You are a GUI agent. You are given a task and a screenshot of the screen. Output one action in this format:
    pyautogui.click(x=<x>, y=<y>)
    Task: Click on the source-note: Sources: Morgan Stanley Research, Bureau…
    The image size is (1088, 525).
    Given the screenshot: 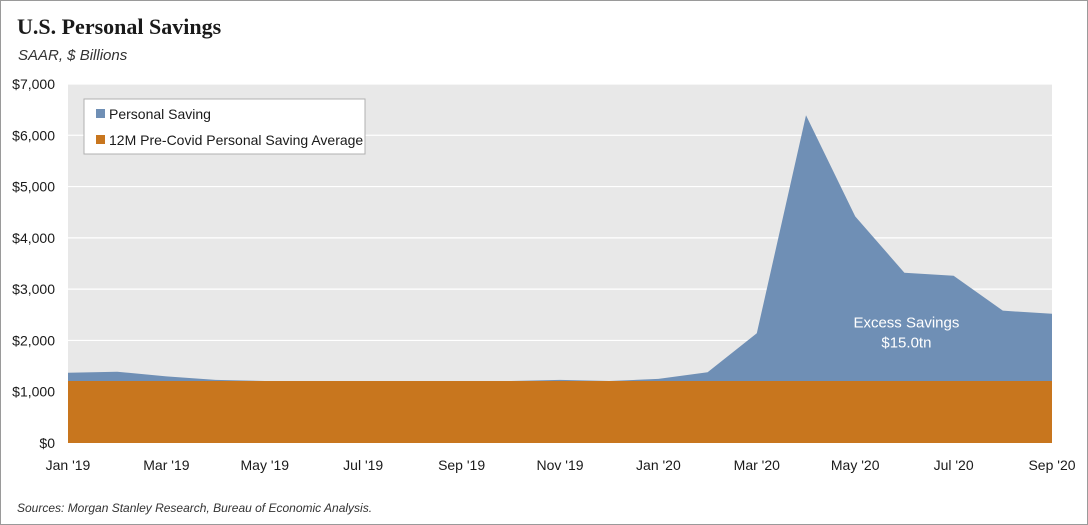 What is the action you would take?
    pyautogui.click(x=195, y=508)
    